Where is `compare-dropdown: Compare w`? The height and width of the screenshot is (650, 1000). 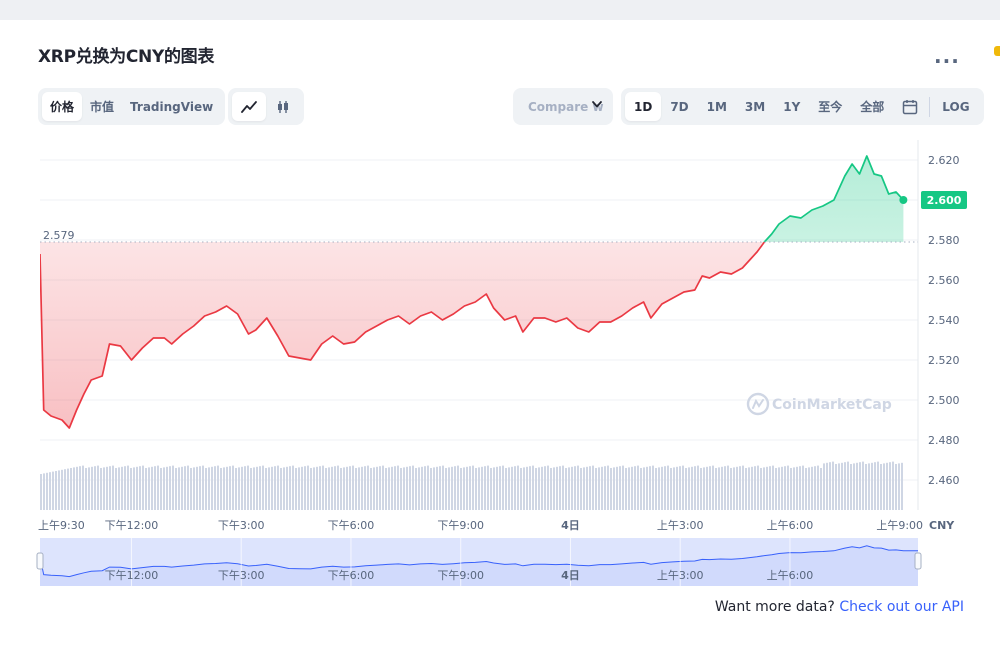 compare-dropdown: Compare w is located at coordinates (563, 106).